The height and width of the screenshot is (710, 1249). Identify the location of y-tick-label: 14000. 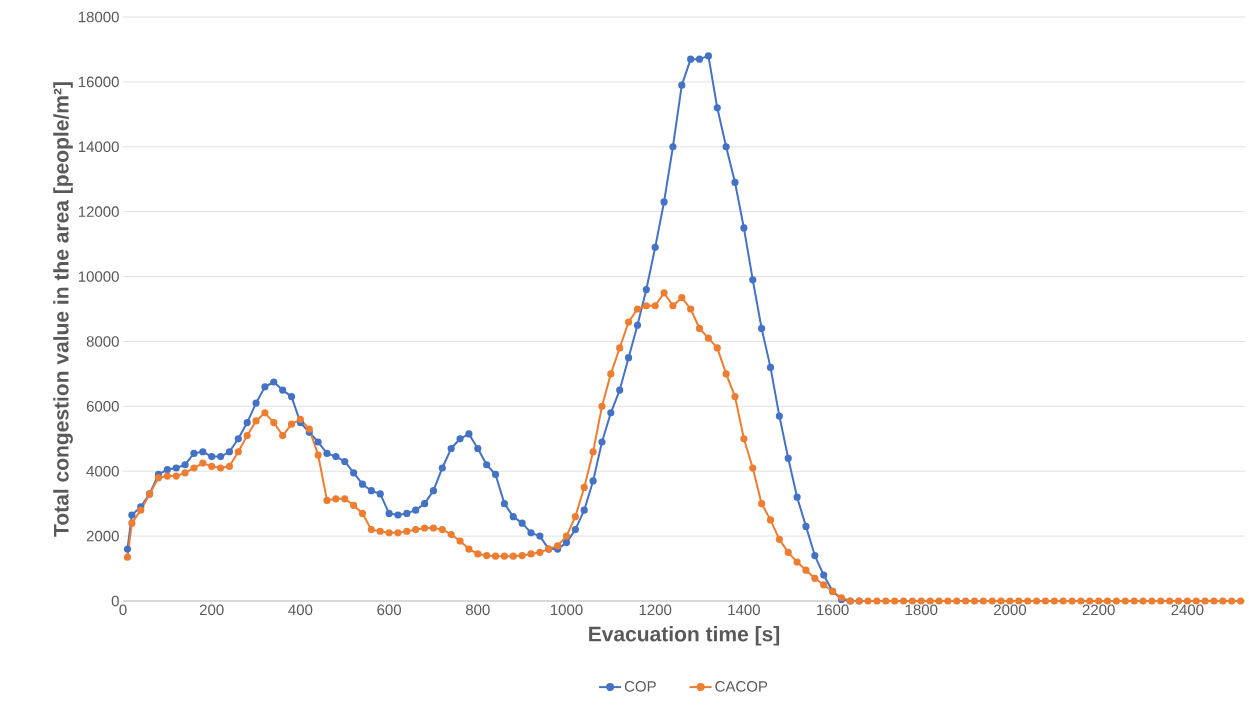
(98, 147).